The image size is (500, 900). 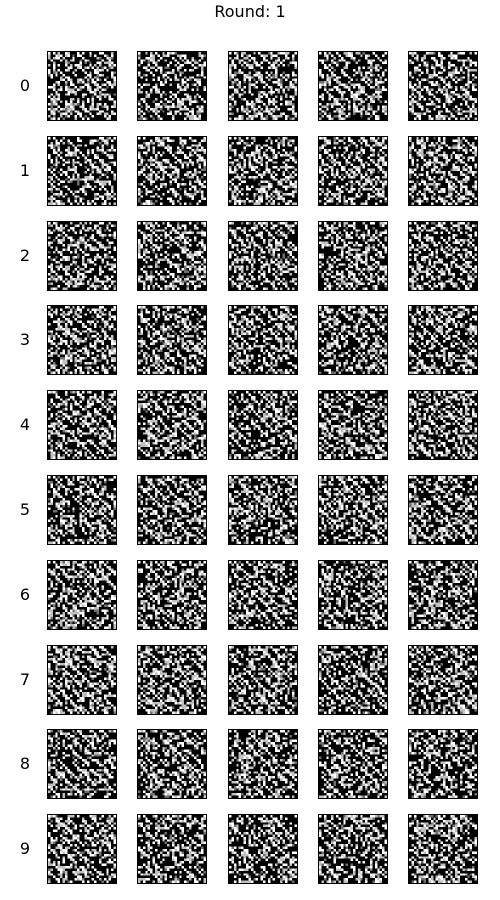 I want to click on row-label: 9, so click(x=25, y=849).